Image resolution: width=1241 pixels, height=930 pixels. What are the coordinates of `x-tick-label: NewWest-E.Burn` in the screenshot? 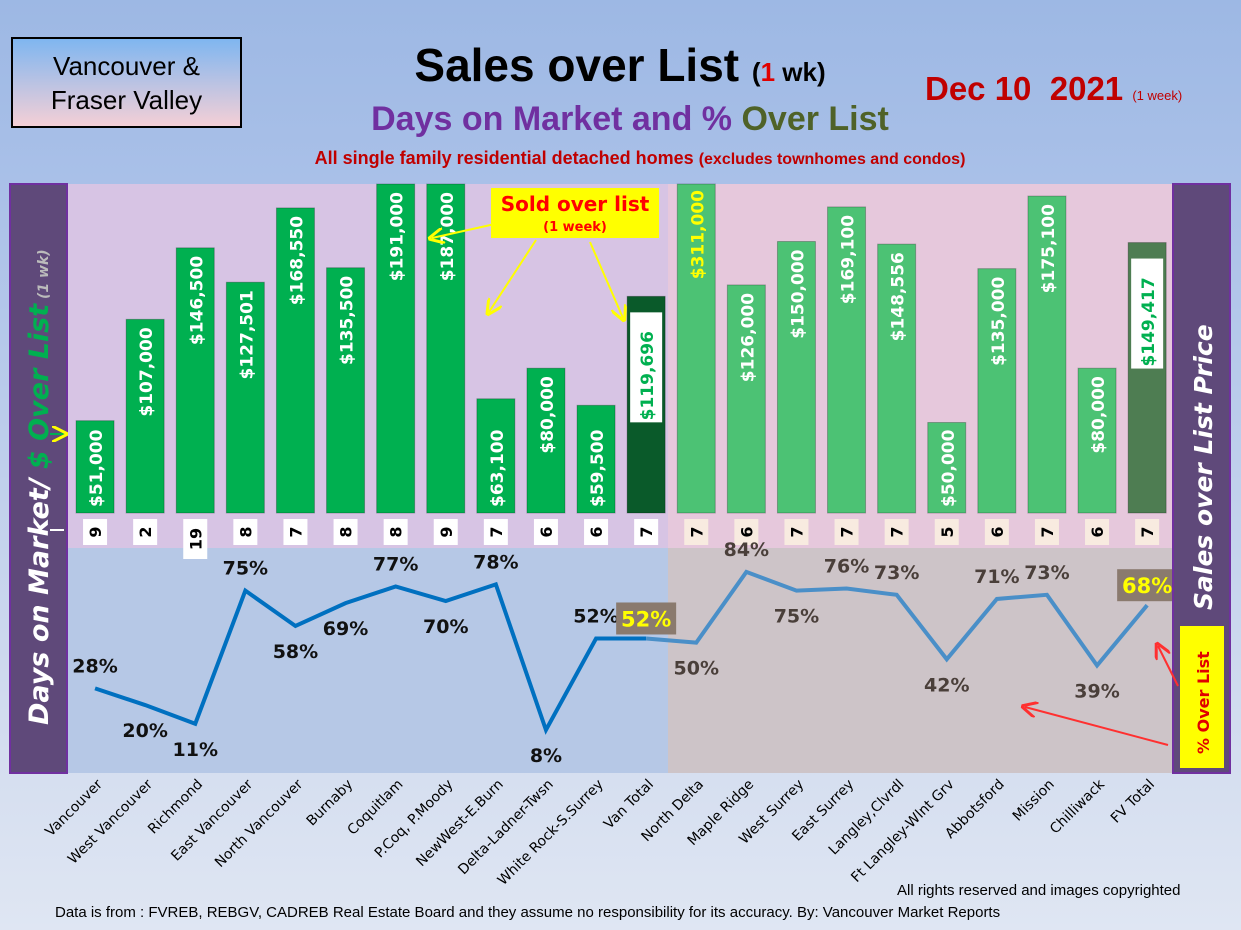 It's located at (459, 823).